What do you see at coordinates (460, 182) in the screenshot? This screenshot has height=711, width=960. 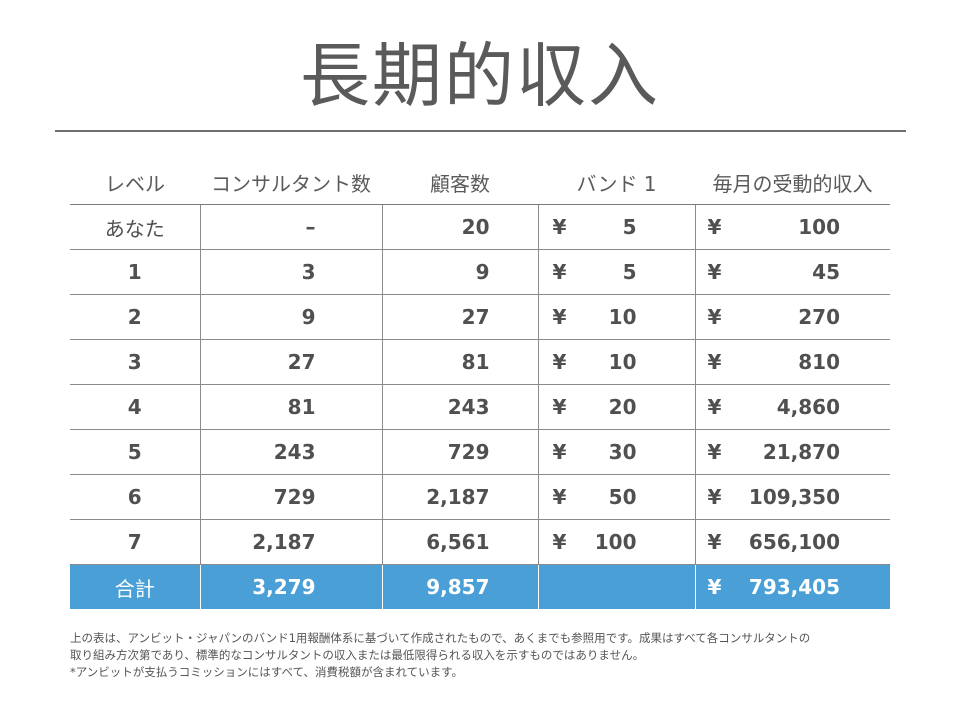 I see `header-customers: 顧客数` at bounding box center [460, 182].